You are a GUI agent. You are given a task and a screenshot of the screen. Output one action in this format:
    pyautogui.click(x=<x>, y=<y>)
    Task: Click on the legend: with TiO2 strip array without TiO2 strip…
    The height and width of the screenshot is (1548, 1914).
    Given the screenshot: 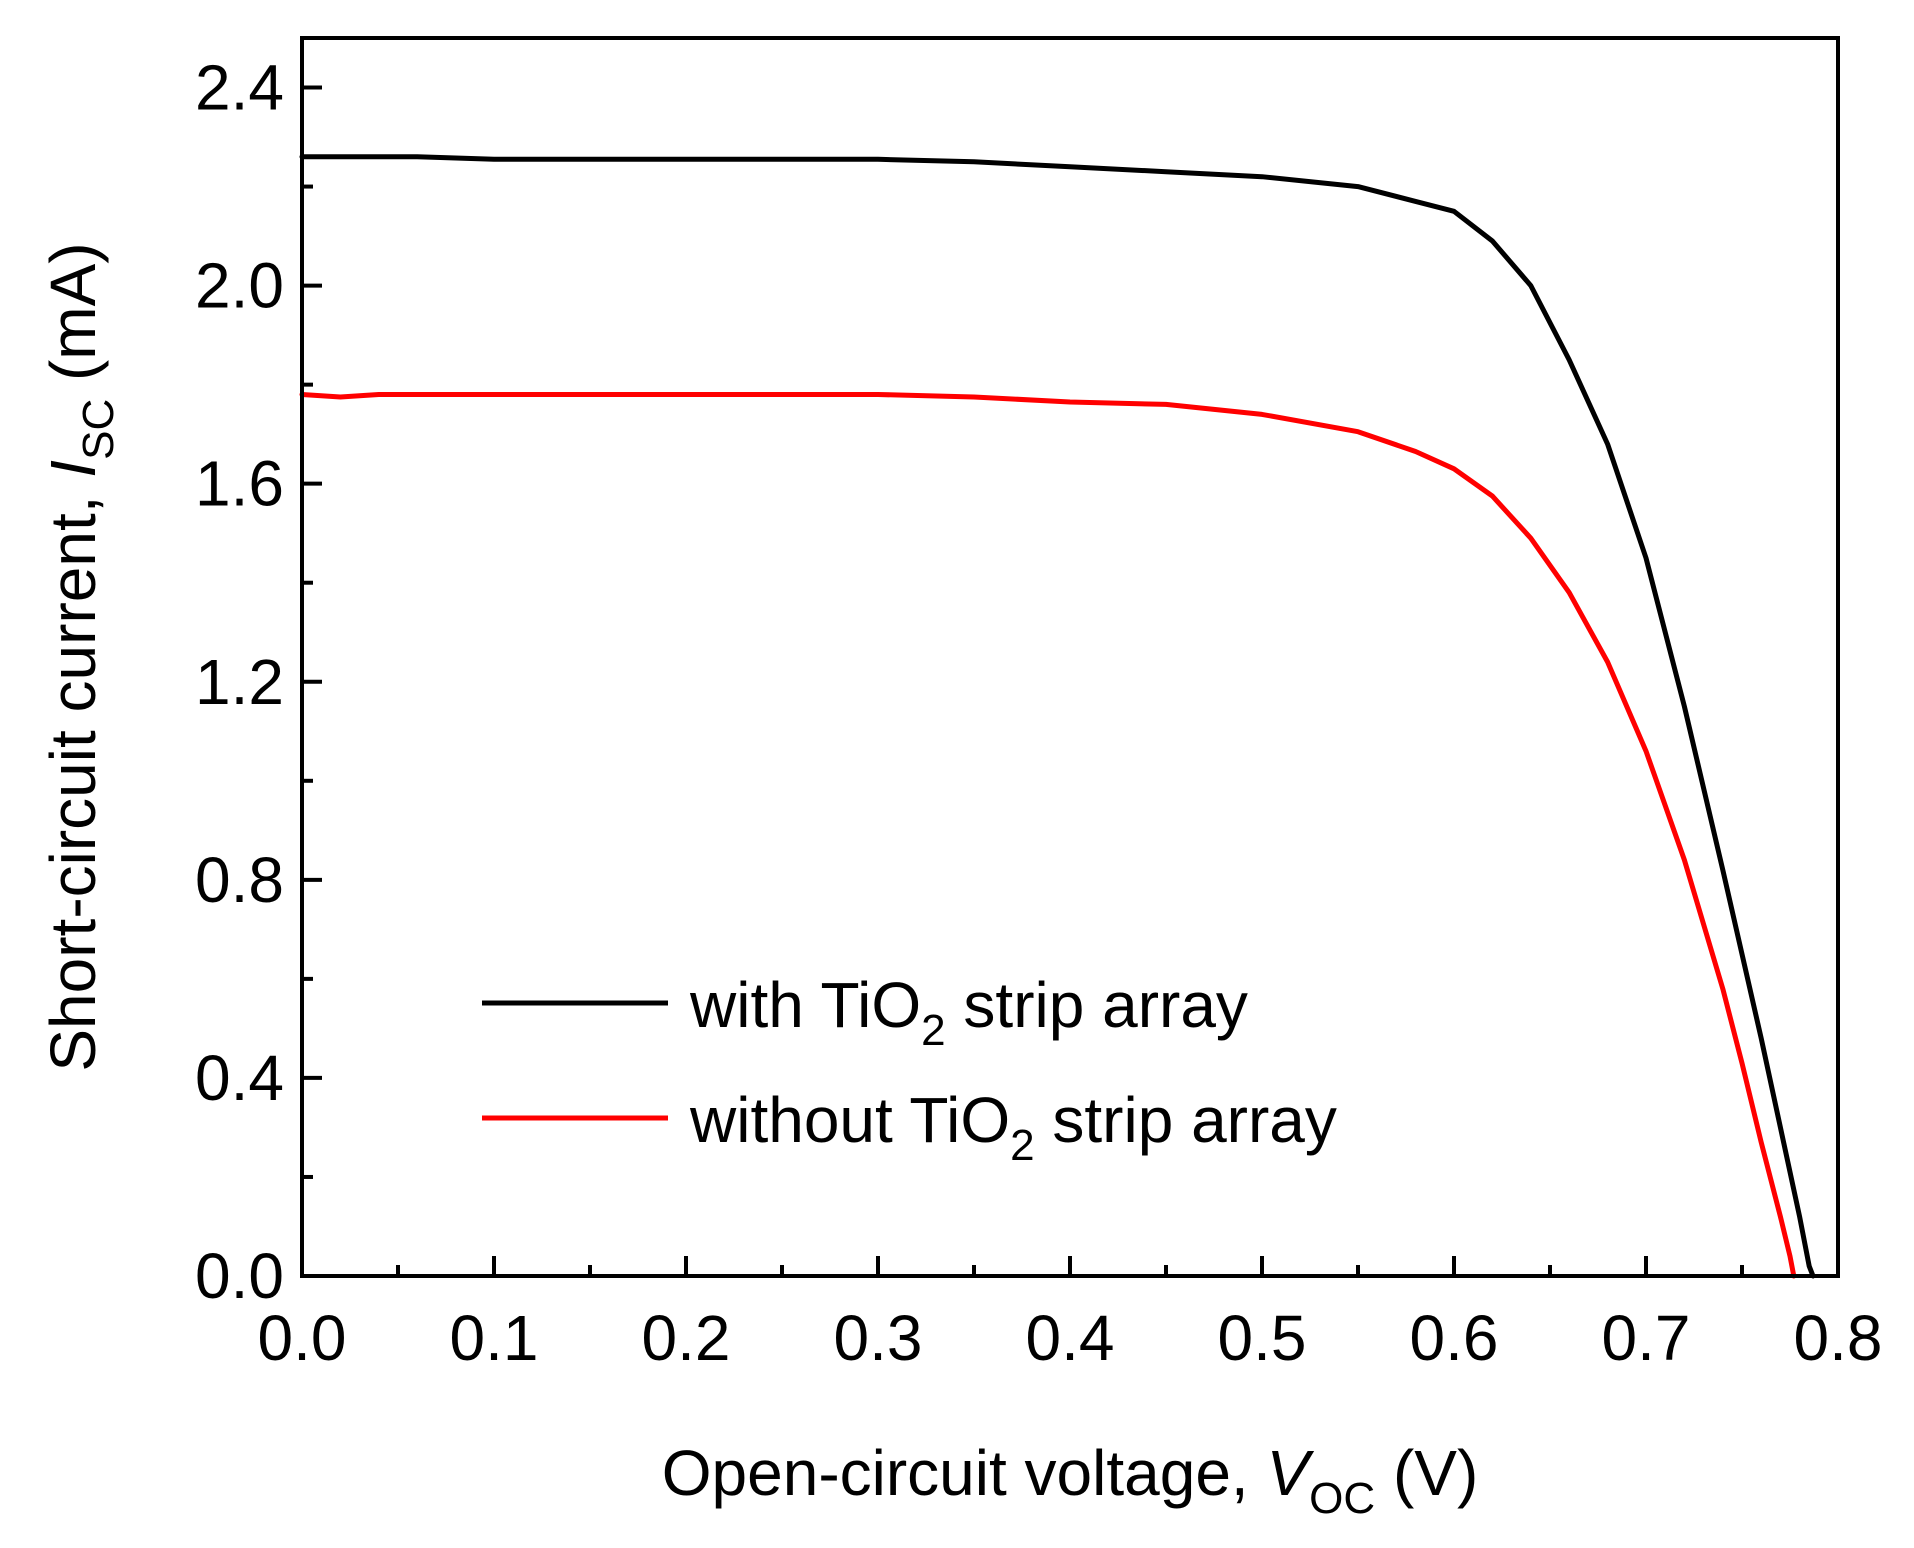 What is the action you would take?
    pyautogui.click(x=909, y=1069)
    